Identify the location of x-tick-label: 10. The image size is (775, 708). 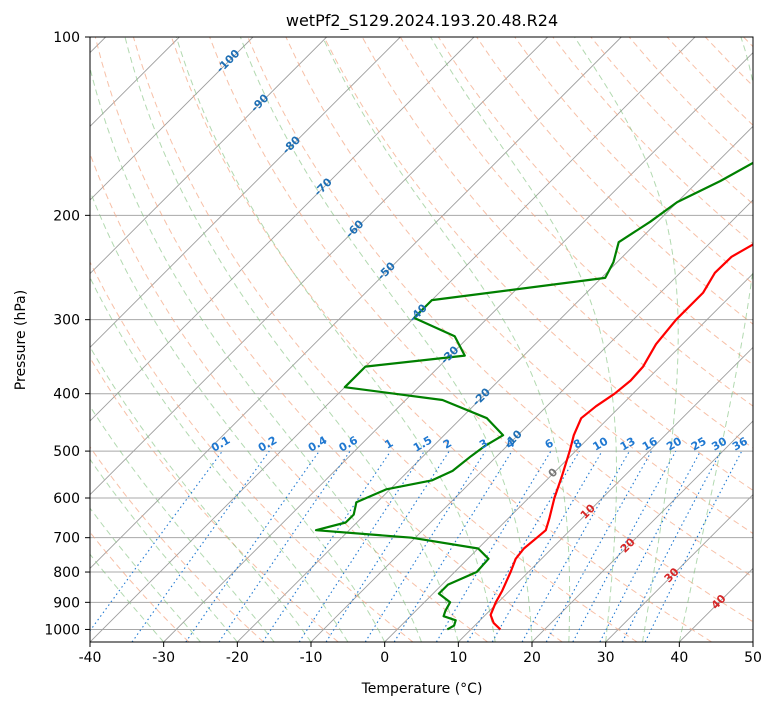
(458, 658).